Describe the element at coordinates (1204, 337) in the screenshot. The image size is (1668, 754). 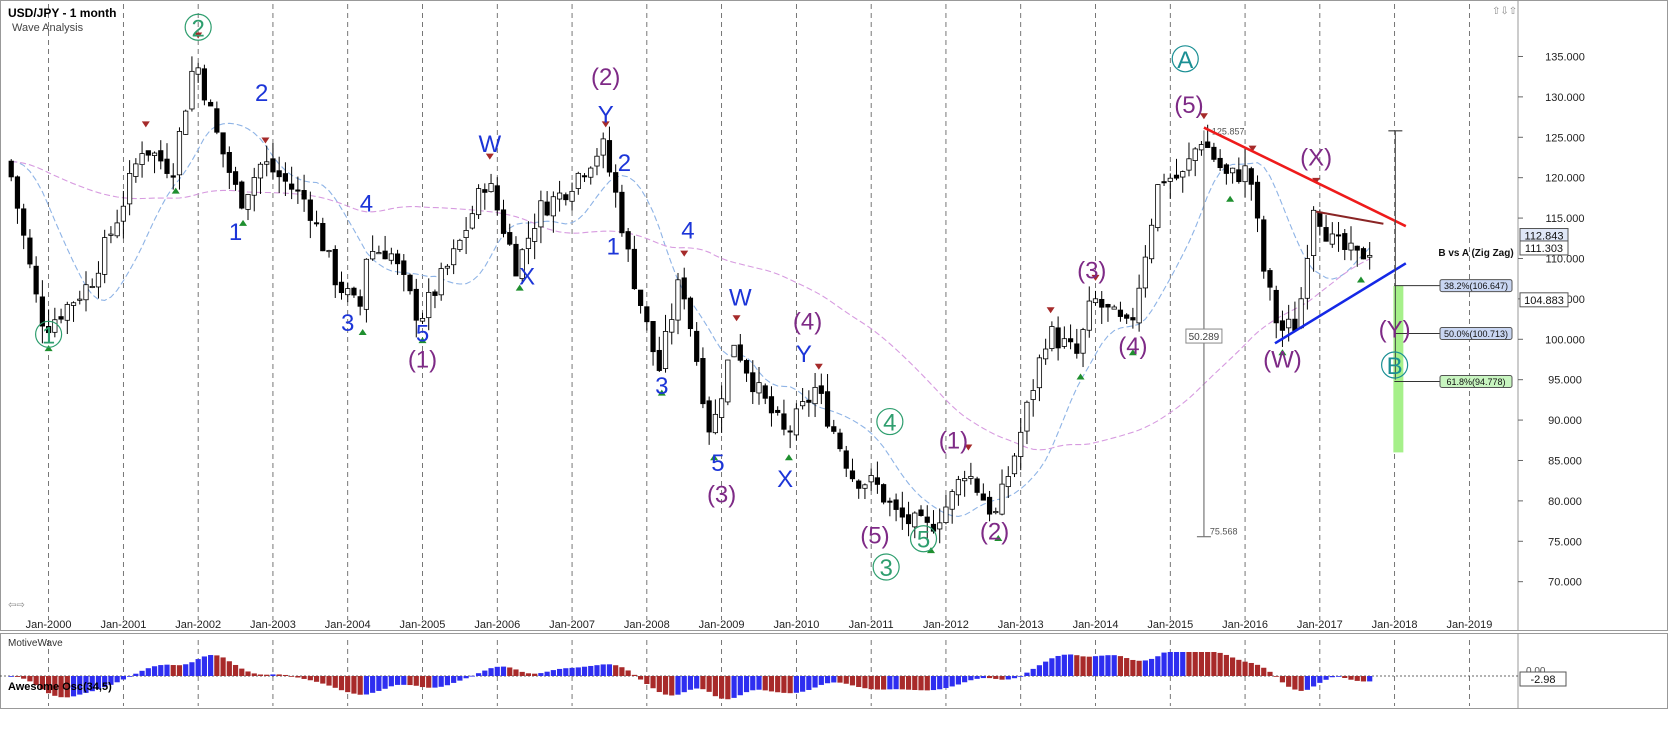
I see `range-label: 50.289` at that location.